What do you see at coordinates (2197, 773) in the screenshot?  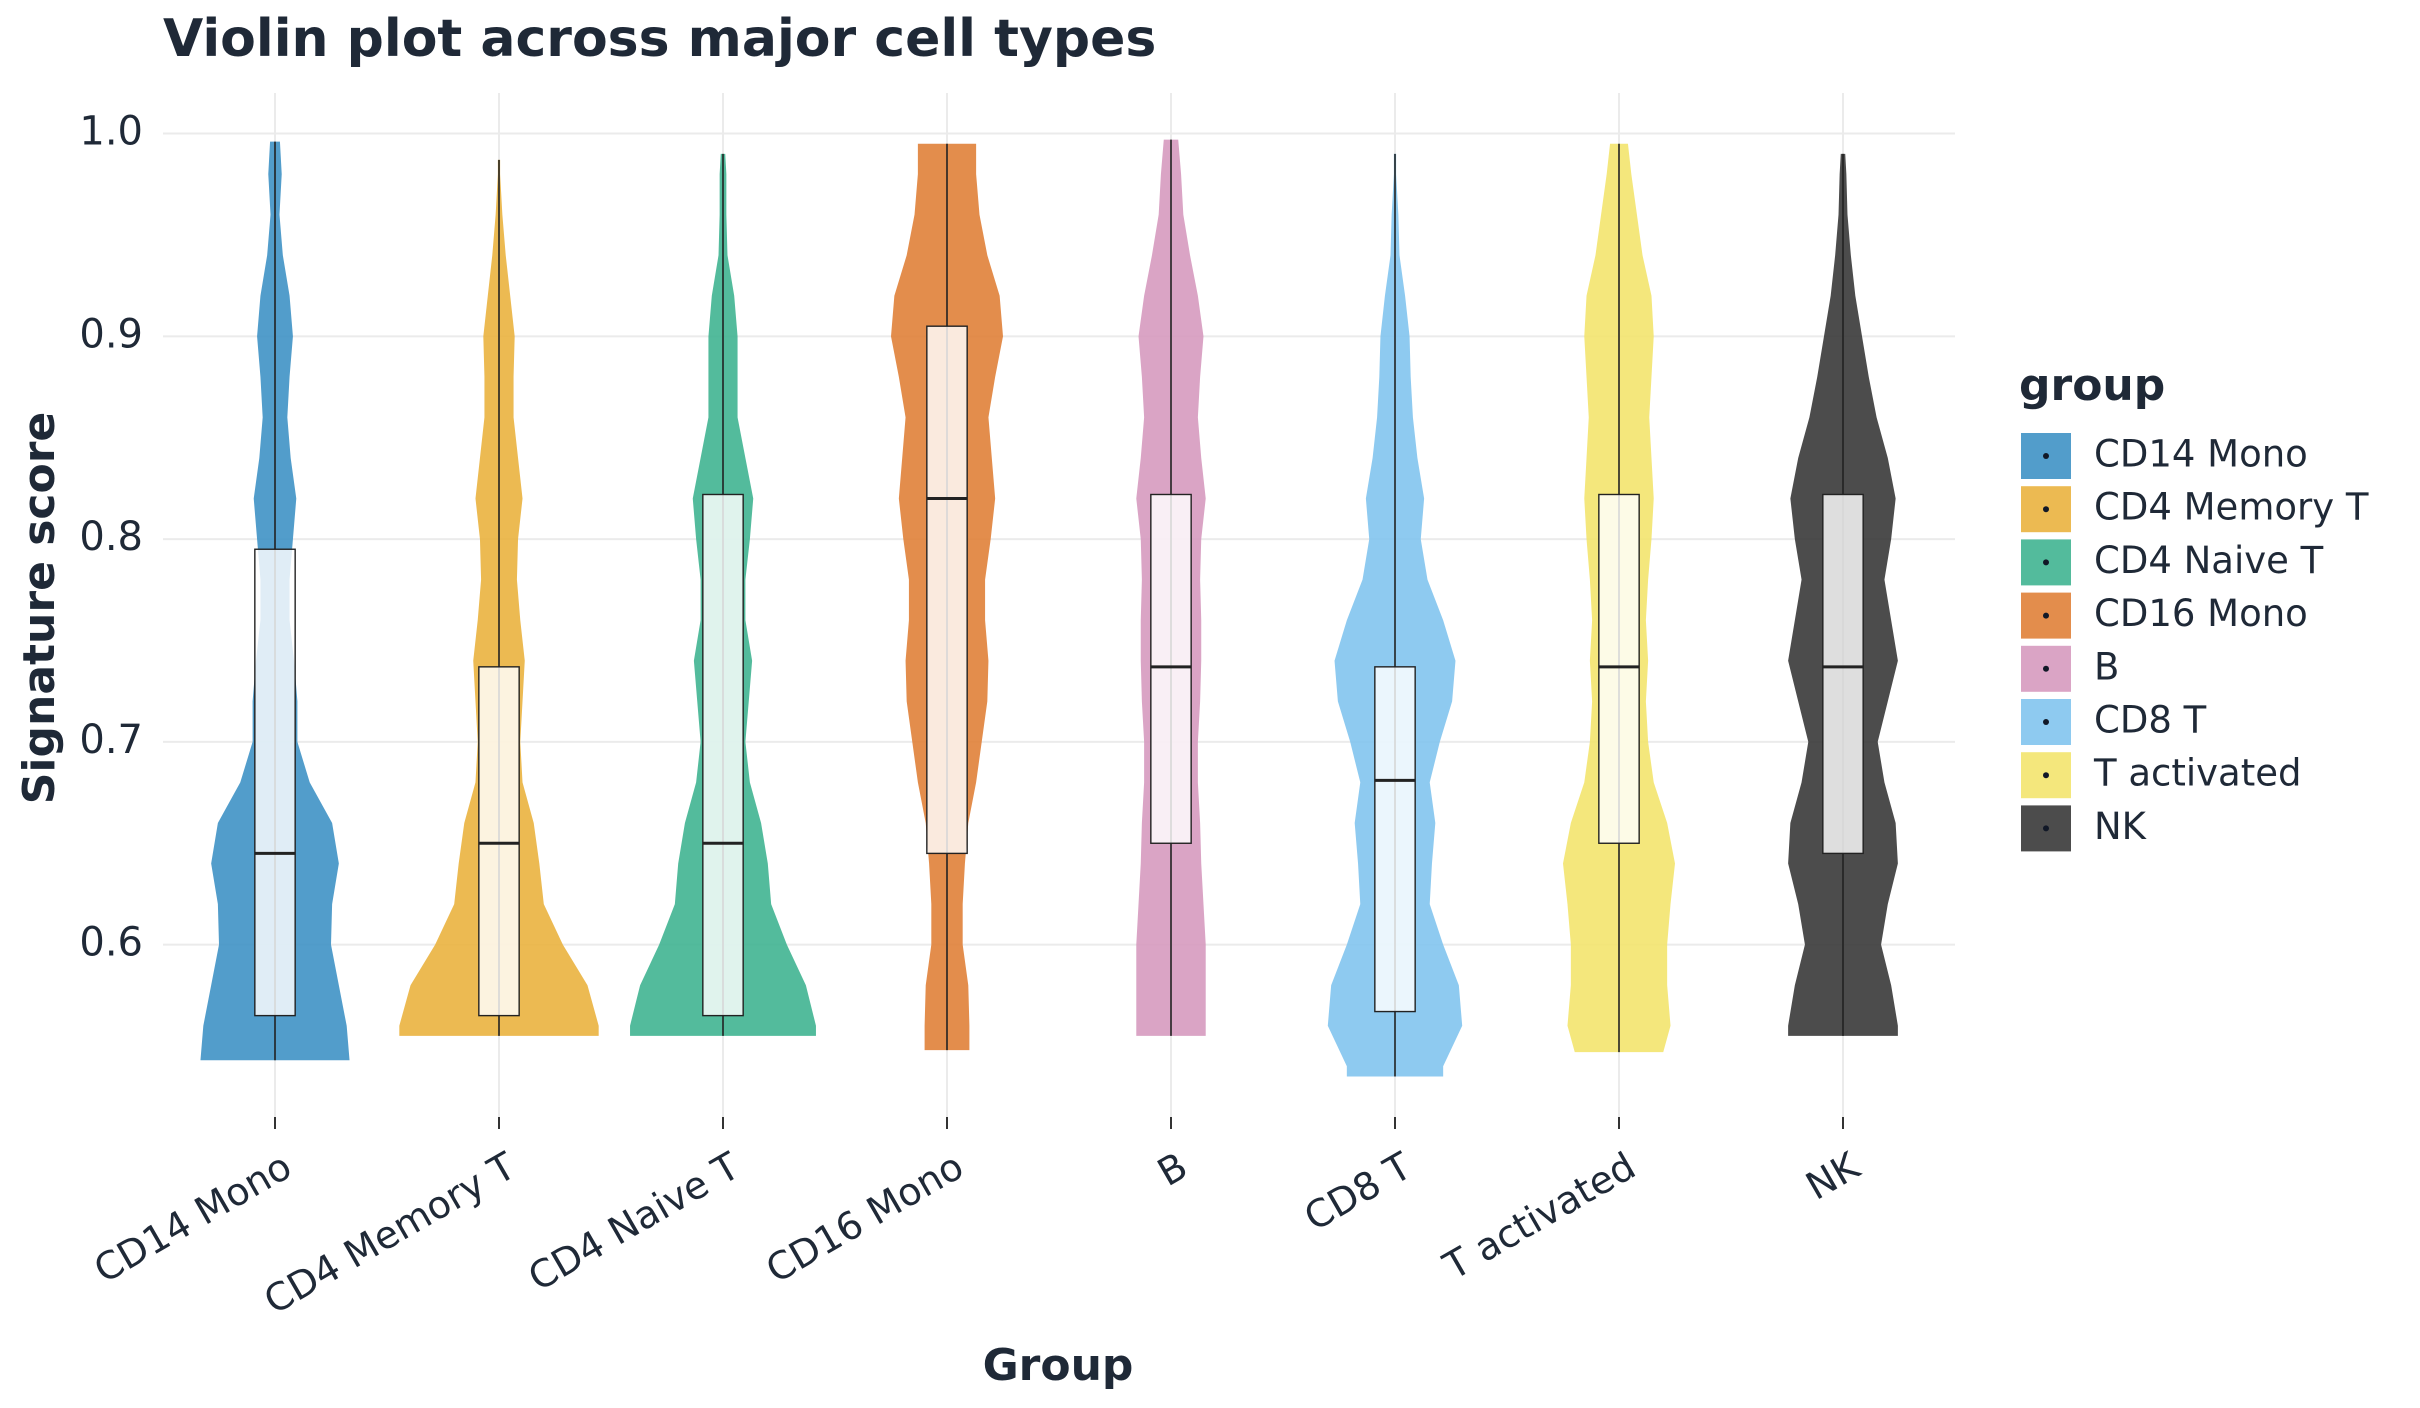 I see `legend-label: T activated` at bounding box center [2197, 773].